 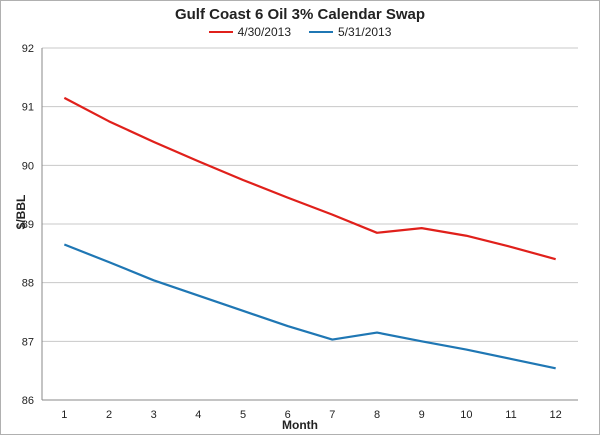 I want to click on y-tick-label-86: 86, so click(x=28, y=401).